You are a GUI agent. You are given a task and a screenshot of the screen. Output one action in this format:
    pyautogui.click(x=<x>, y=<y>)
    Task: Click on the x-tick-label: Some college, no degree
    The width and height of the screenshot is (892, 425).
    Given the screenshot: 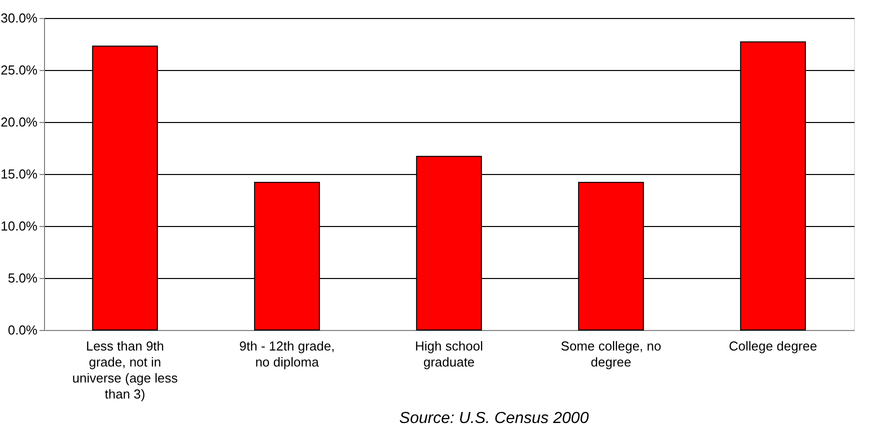 What is the action you would take?
    pyautogui.click(x=611, y=354)
    